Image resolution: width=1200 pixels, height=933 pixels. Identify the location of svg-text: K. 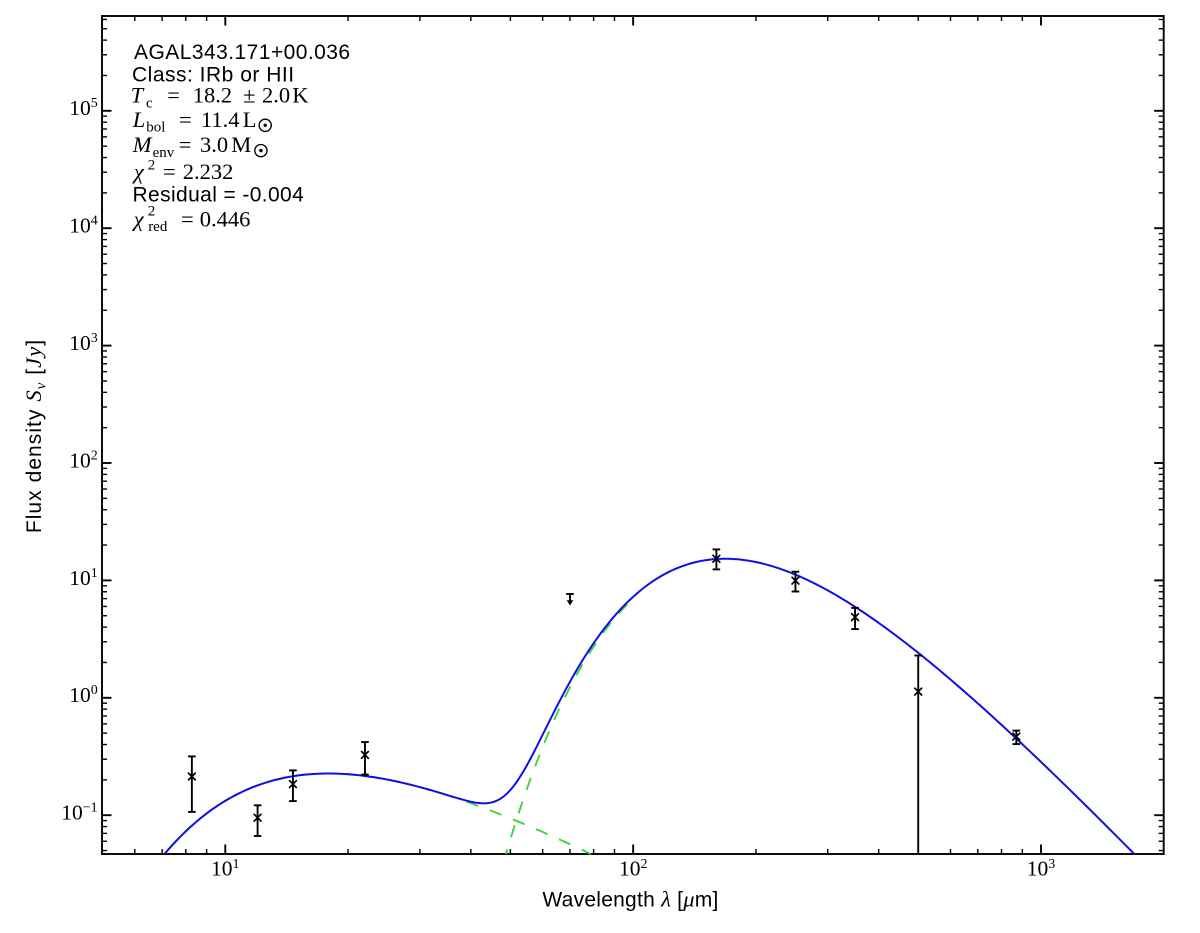
(300, 95).